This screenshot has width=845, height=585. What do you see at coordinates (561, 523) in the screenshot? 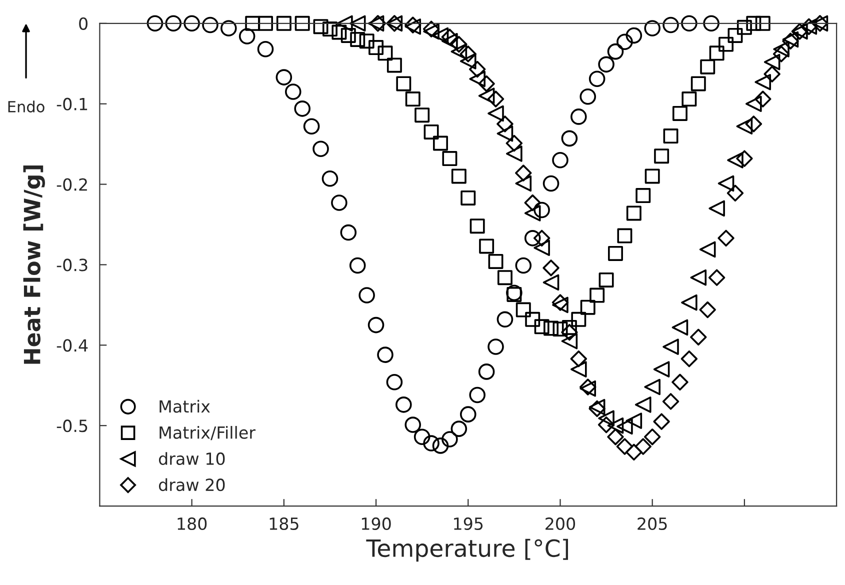
I see `x-tick-label: 200` at bounding box center [561, 523].